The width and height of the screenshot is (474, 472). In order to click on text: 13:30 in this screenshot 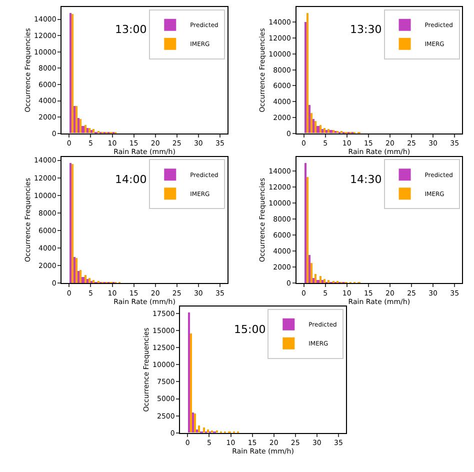, I will do `click(366, 29)`.